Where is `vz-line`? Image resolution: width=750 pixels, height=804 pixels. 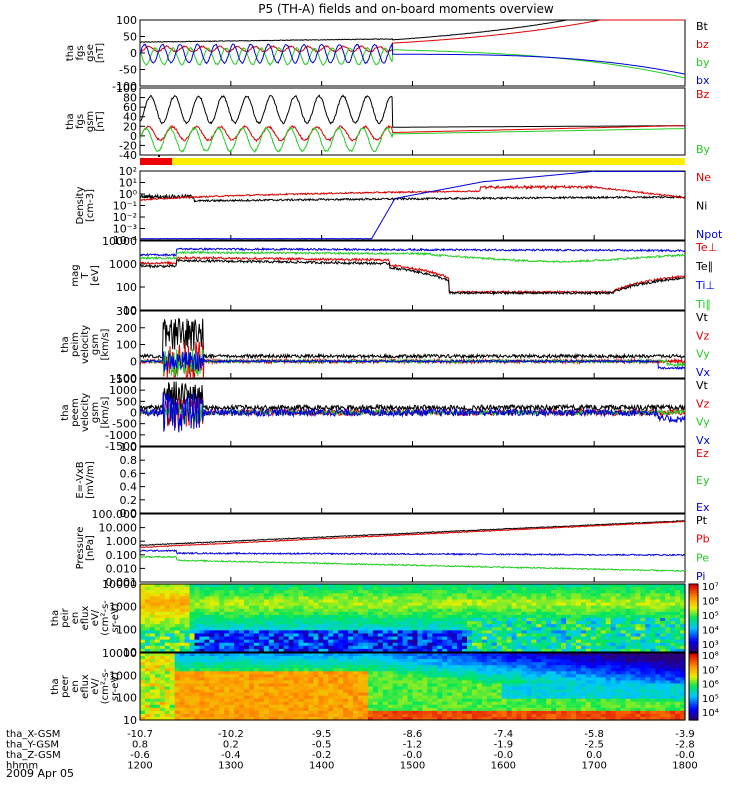 vz-line is located at coordinates (412, 360).